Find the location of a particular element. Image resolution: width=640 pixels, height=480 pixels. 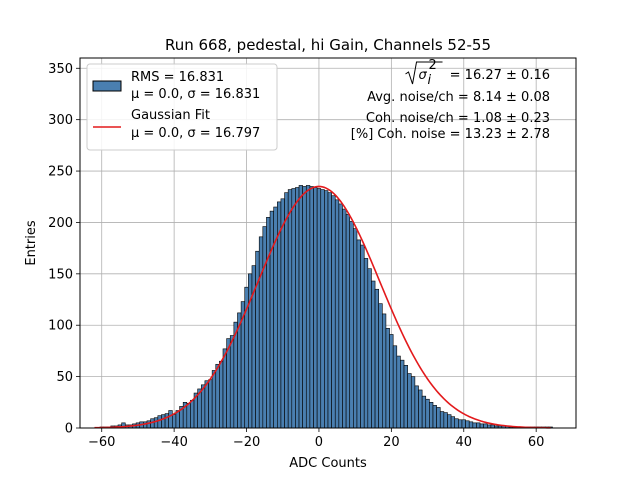

x-axis-label: ADC Counts is located at coordinates (328, 463).